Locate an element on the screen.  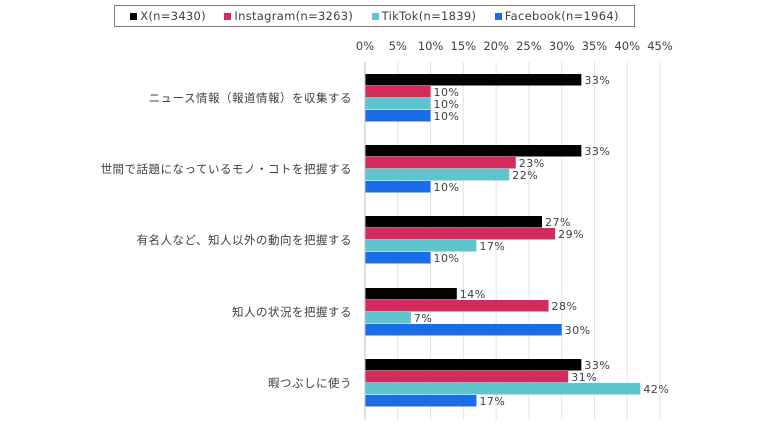
category-label: 有名人など、知人以外の動向を把握する is located at coordinates (244, 240).